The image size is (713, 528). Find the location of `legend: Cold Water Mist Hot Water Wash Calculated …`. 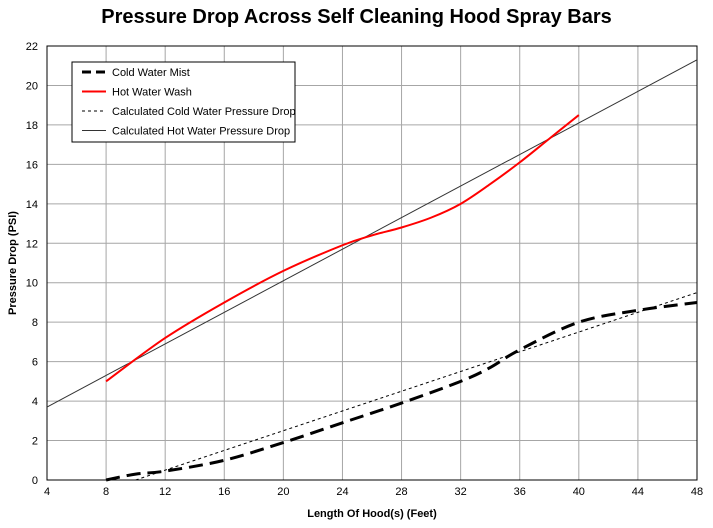

legend: Cold Water Mist Hot Water Wash Calculated … is located at coordinates (183, 102).